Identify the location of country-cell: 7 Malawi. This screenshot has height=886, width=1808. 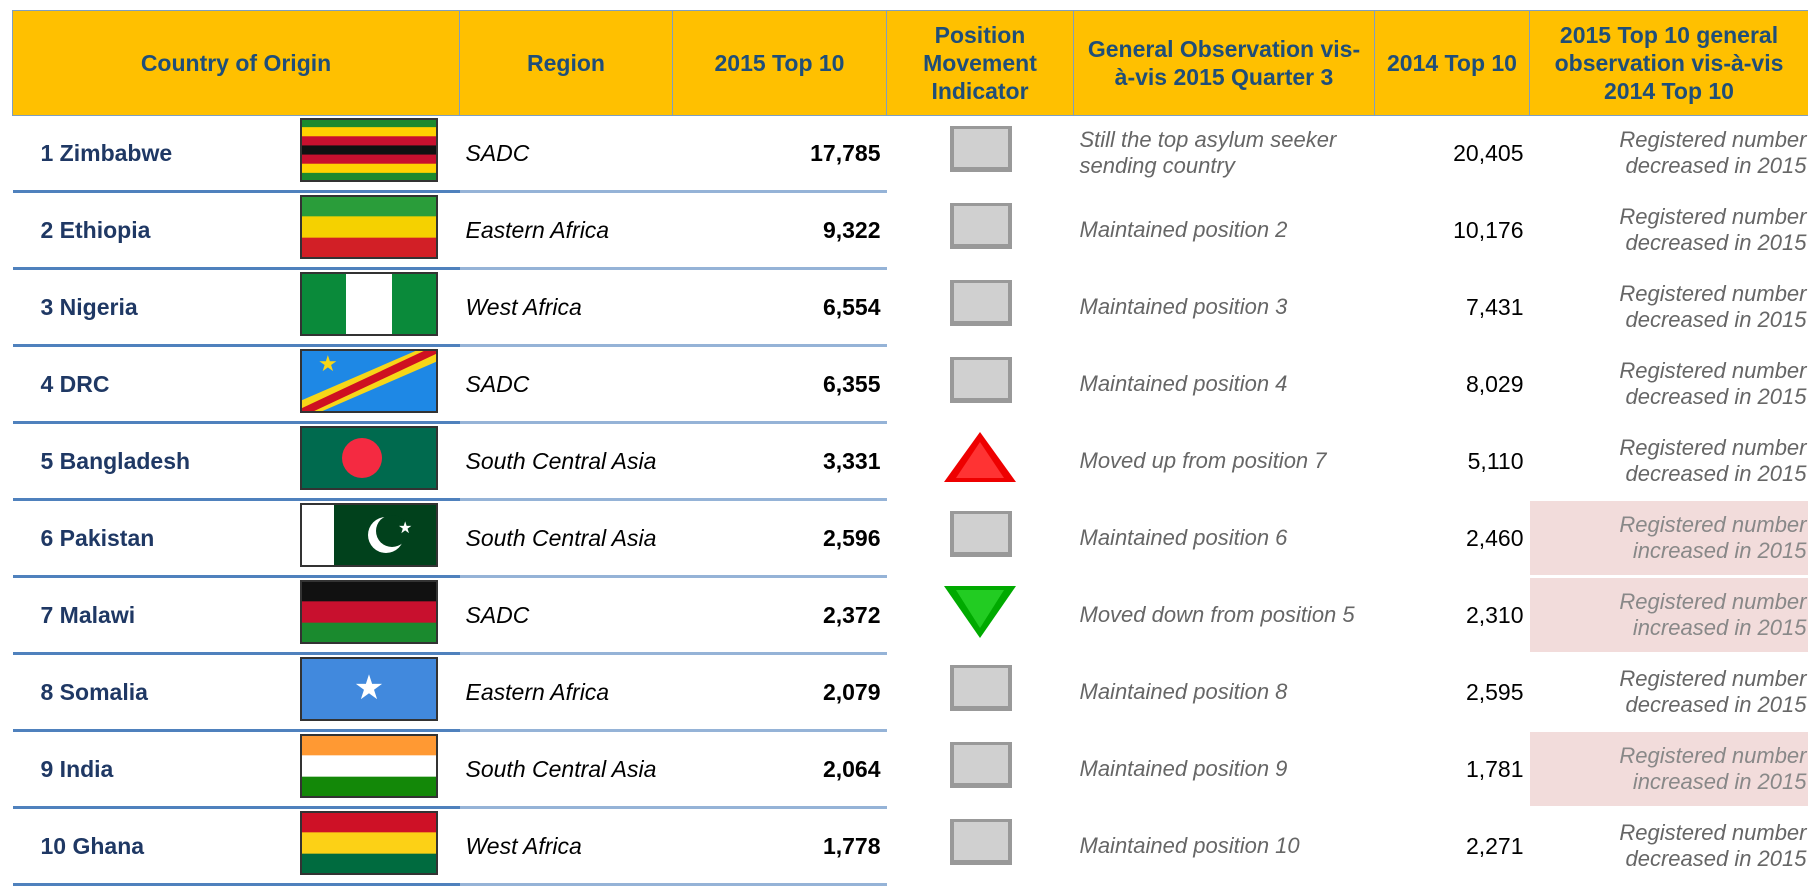
(156, 615).